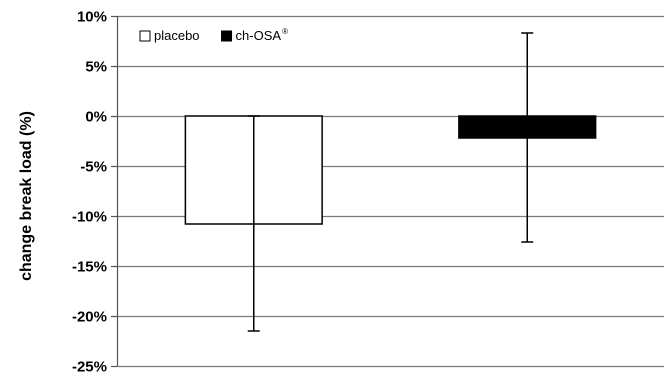 This screenshot has height=376, width=668. I want to click on y-tick-label: -5%, so click(93, 167).